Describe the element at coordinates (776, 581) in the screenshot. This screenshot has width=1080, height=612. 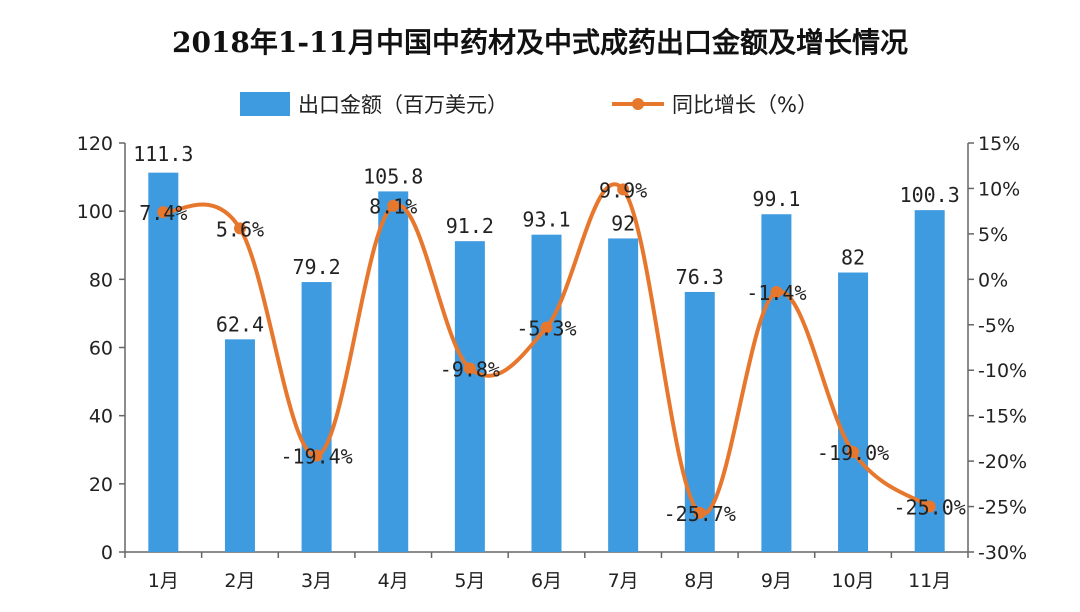
I see `x-tick-label: 9月` at that location.